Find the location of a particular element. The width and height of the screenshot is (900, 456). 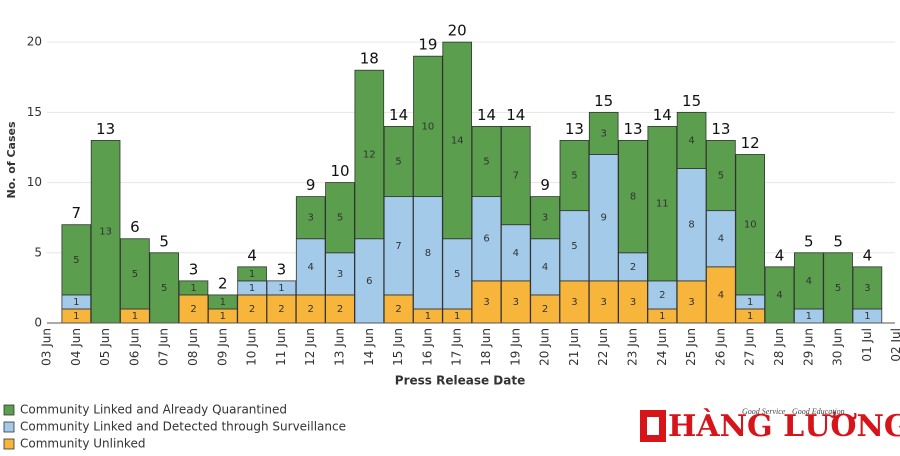

x-tick-label: 06 Jun is located at coordinates (134, 347).